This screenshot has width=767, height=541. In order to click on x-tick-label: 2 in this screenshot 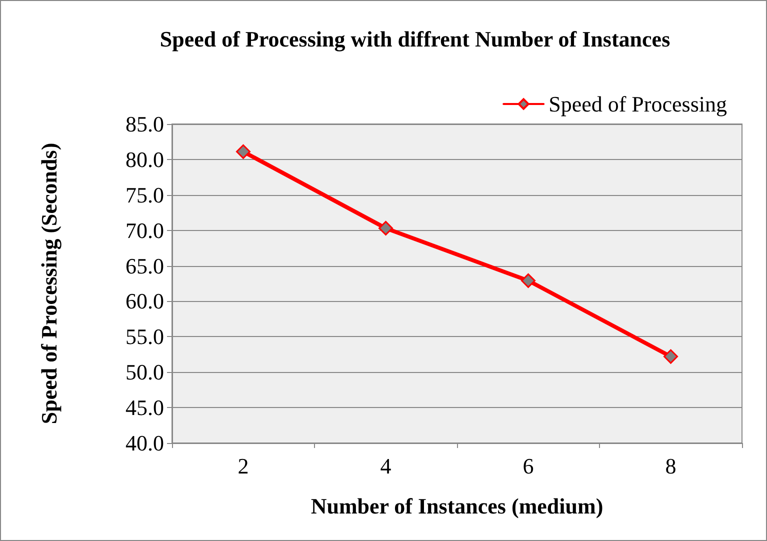, I will do `click(243, 466)`.